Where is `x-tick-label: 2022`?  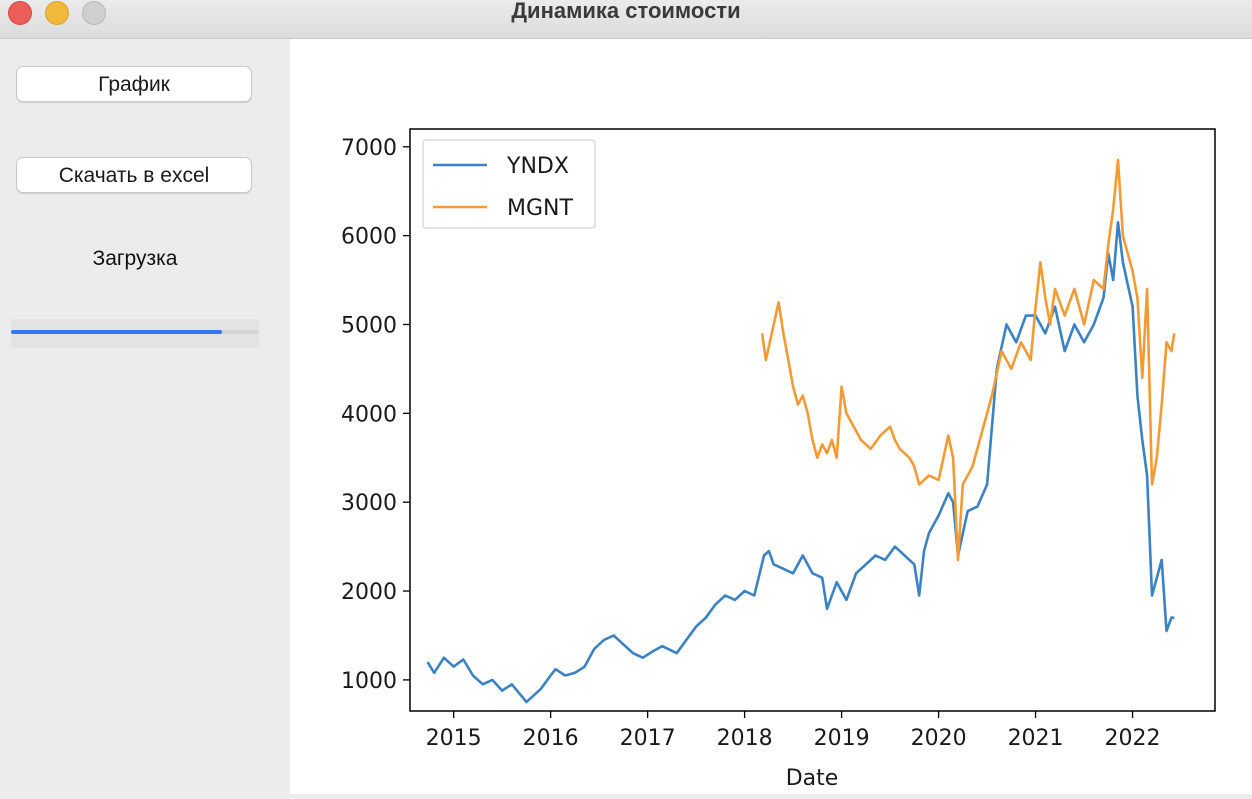
x-tick-label: 2022 is located at coordinates (1133, 738).